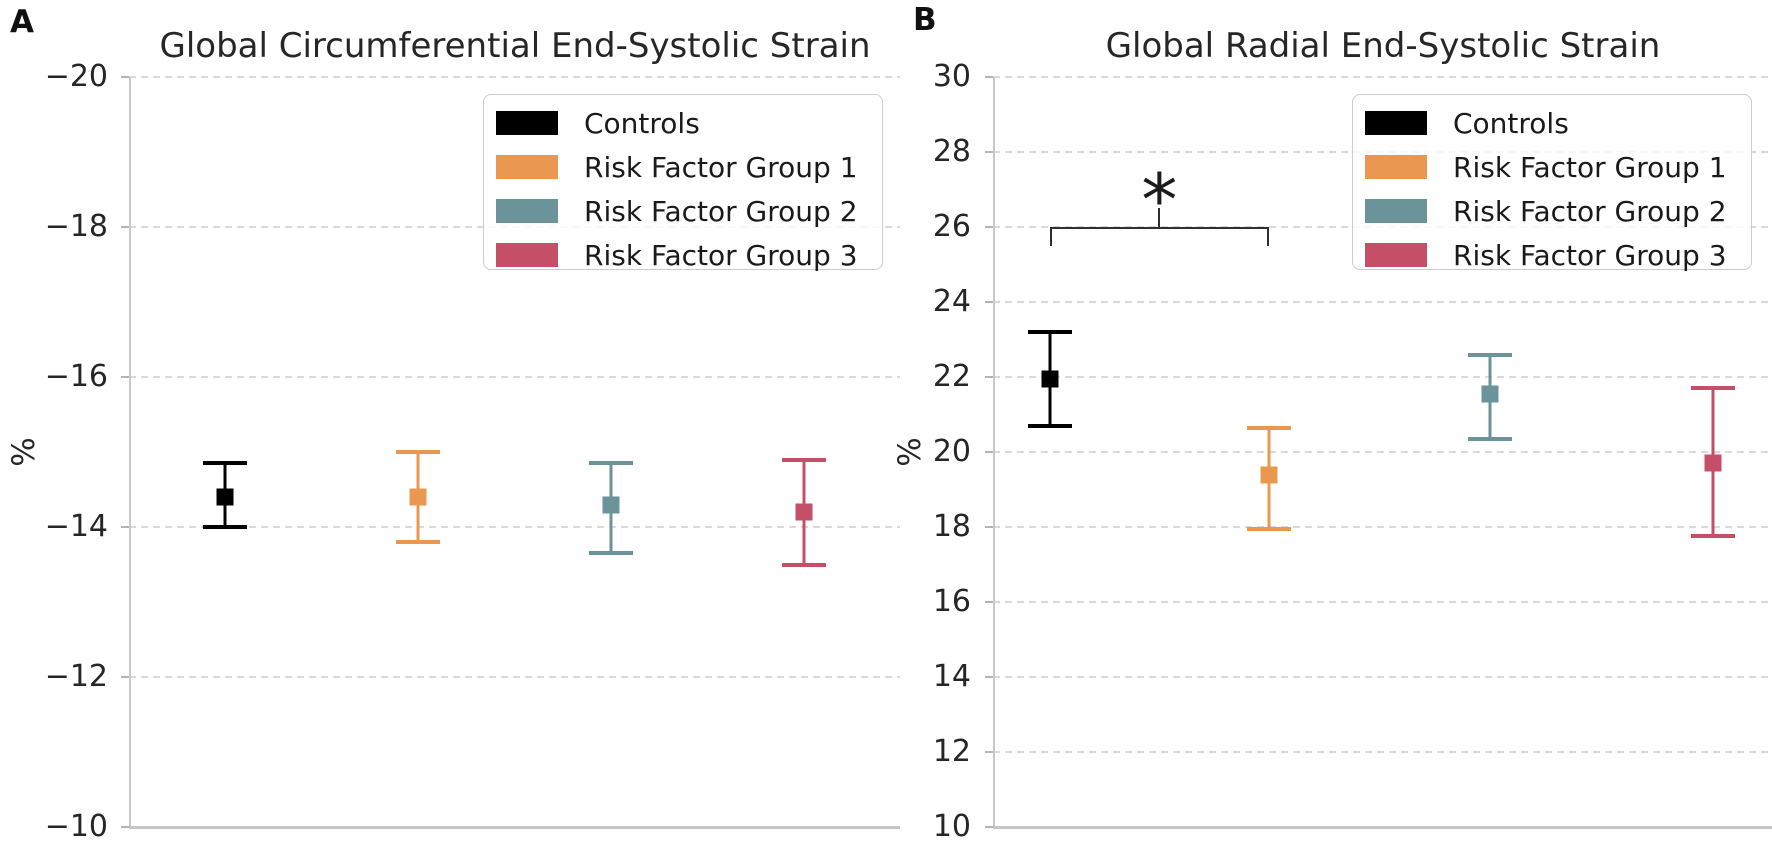  Describe the element at coordinates (951, 526) in the screenshot. I see `y-tick-label: 18` at that location.